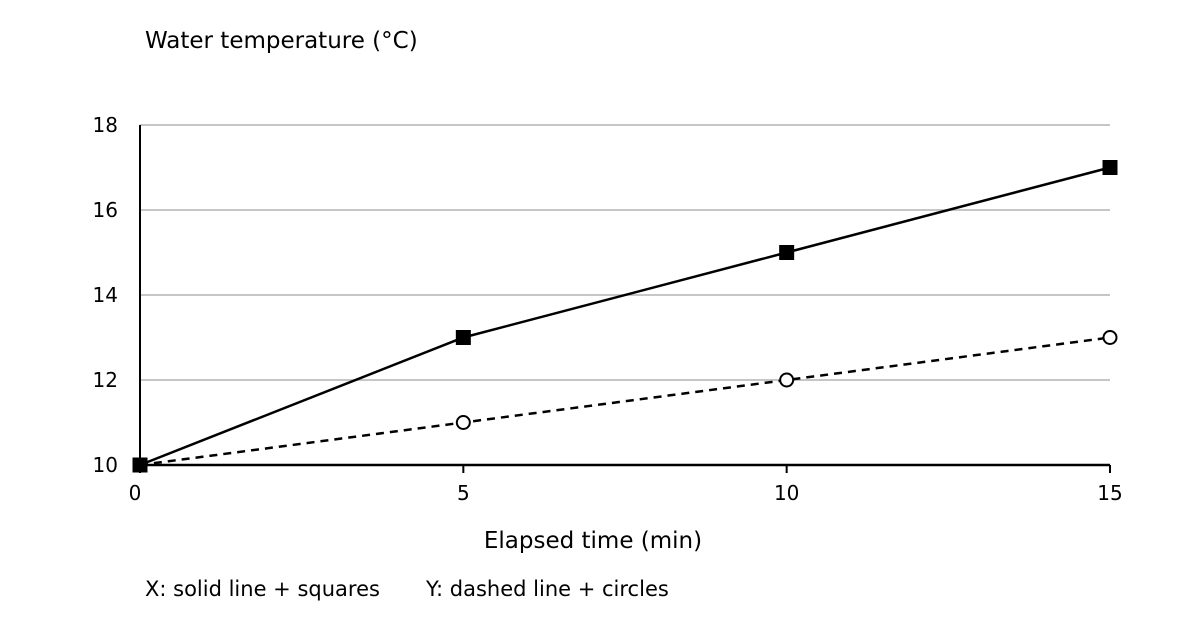 The image size is (1200, 620). Describe the element at coordinates (281, 41) in the screenshot. I see `y-axis-label: Water temperature (°C)` at that location.